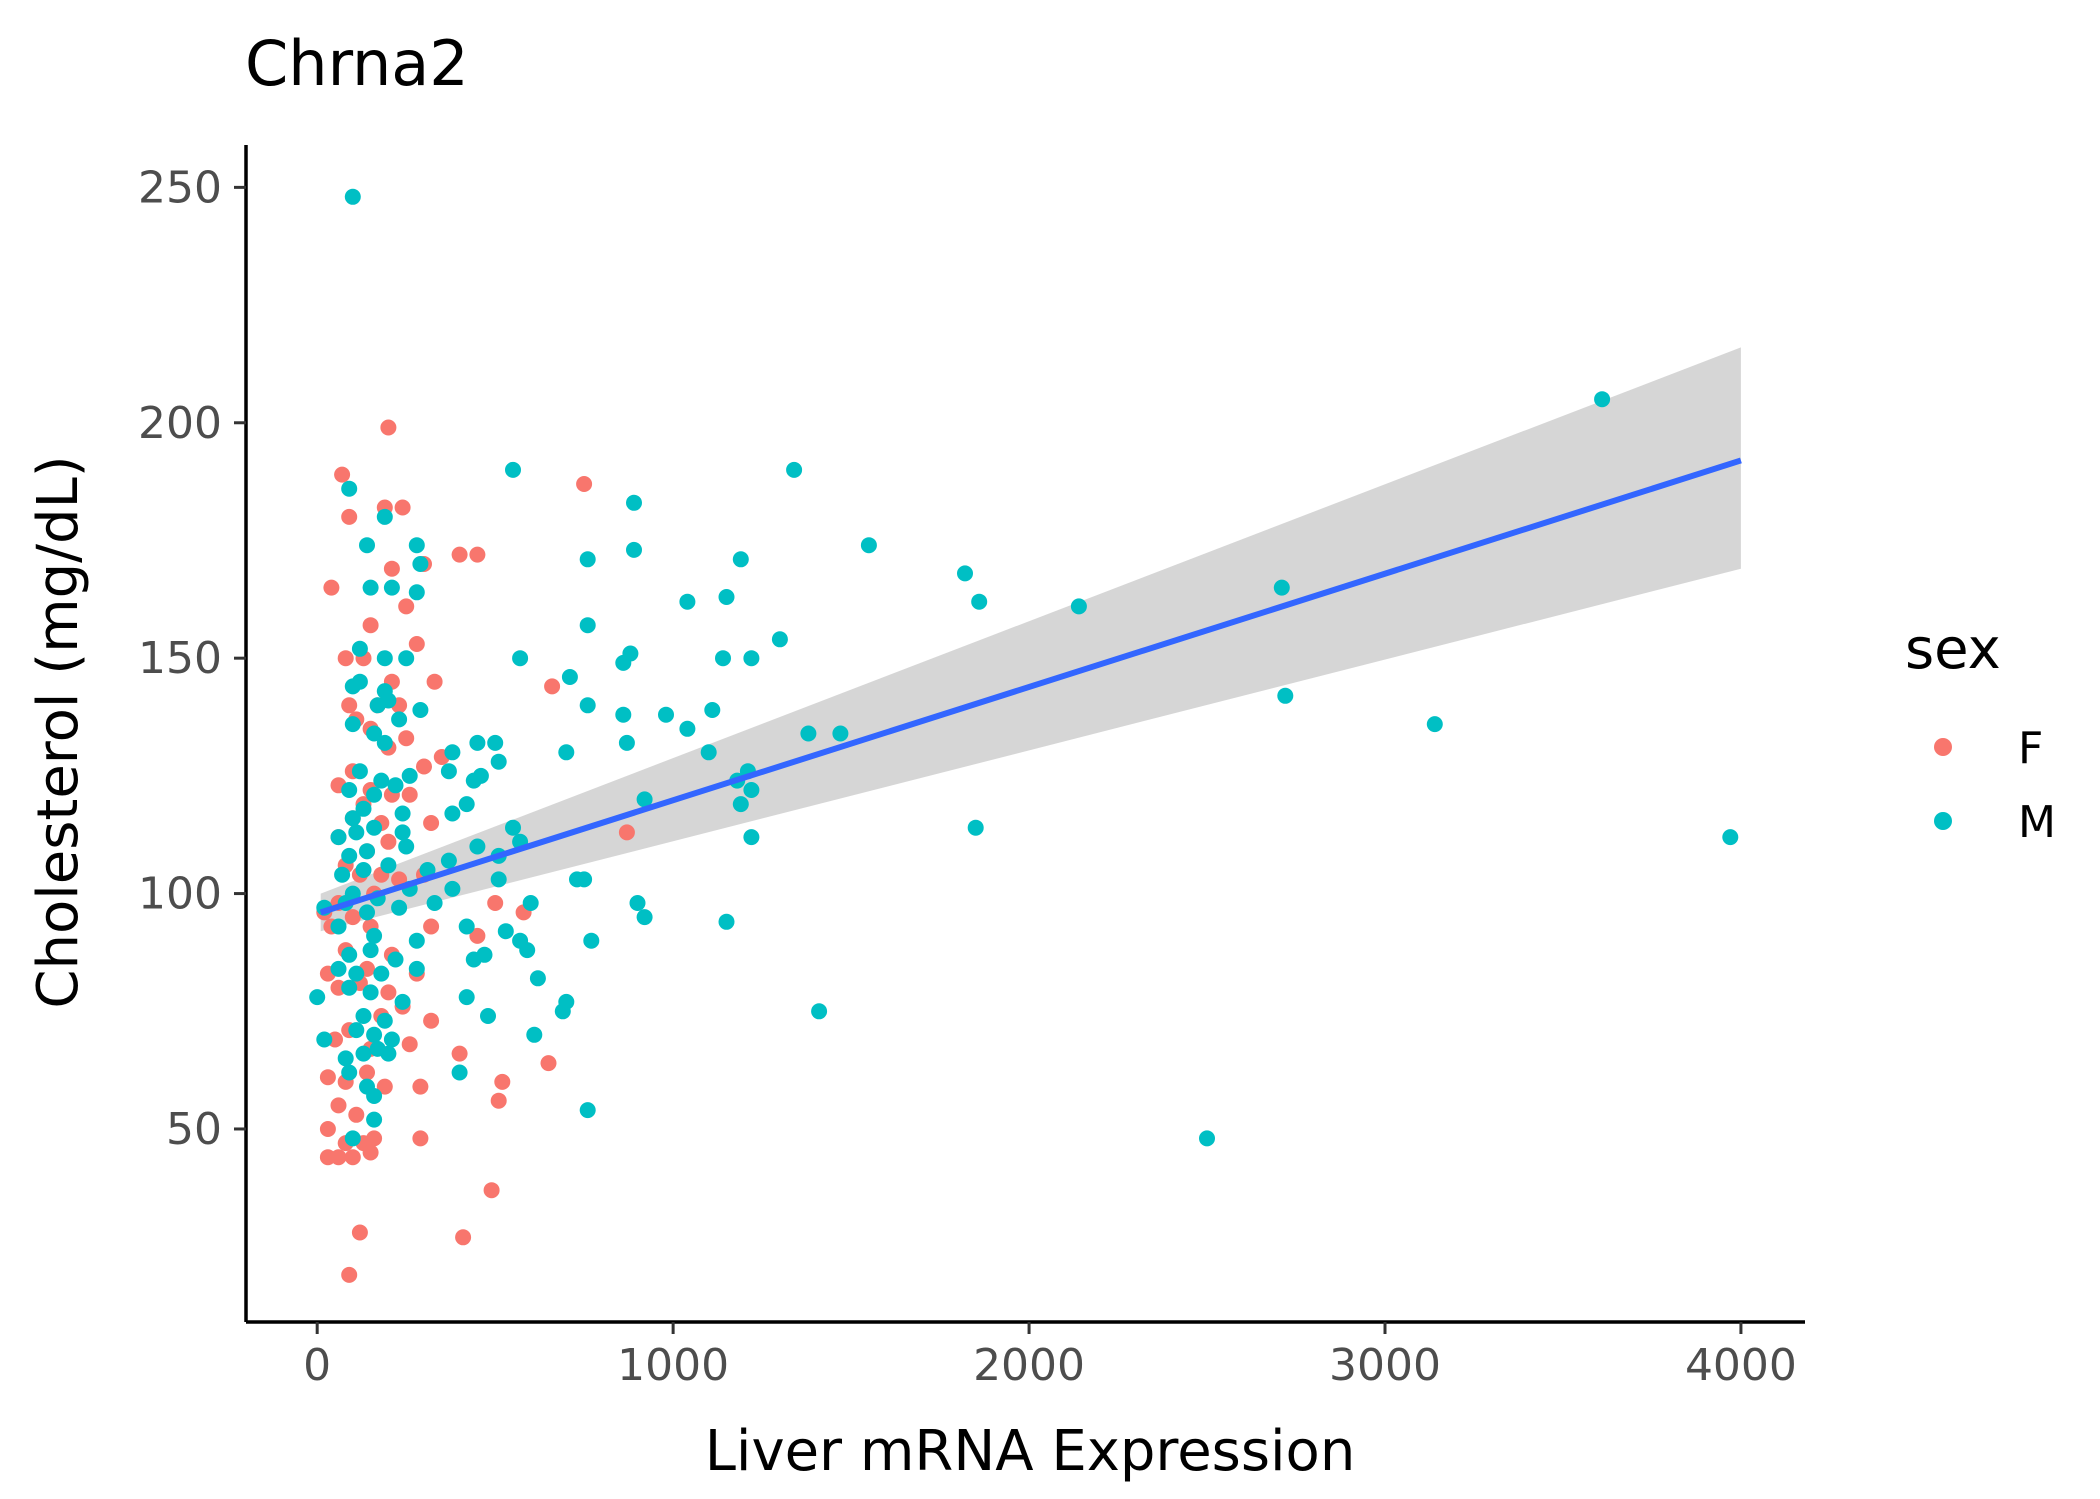  What do you see at coordinates (180, 187) in the screenshot?
I see `y-tick-label: 250` at bounding box center [180, 187].